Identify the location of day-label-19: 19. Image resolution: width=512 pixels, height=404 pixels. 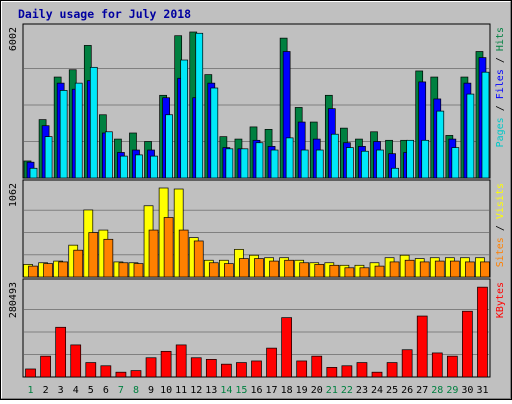
(302, 390).